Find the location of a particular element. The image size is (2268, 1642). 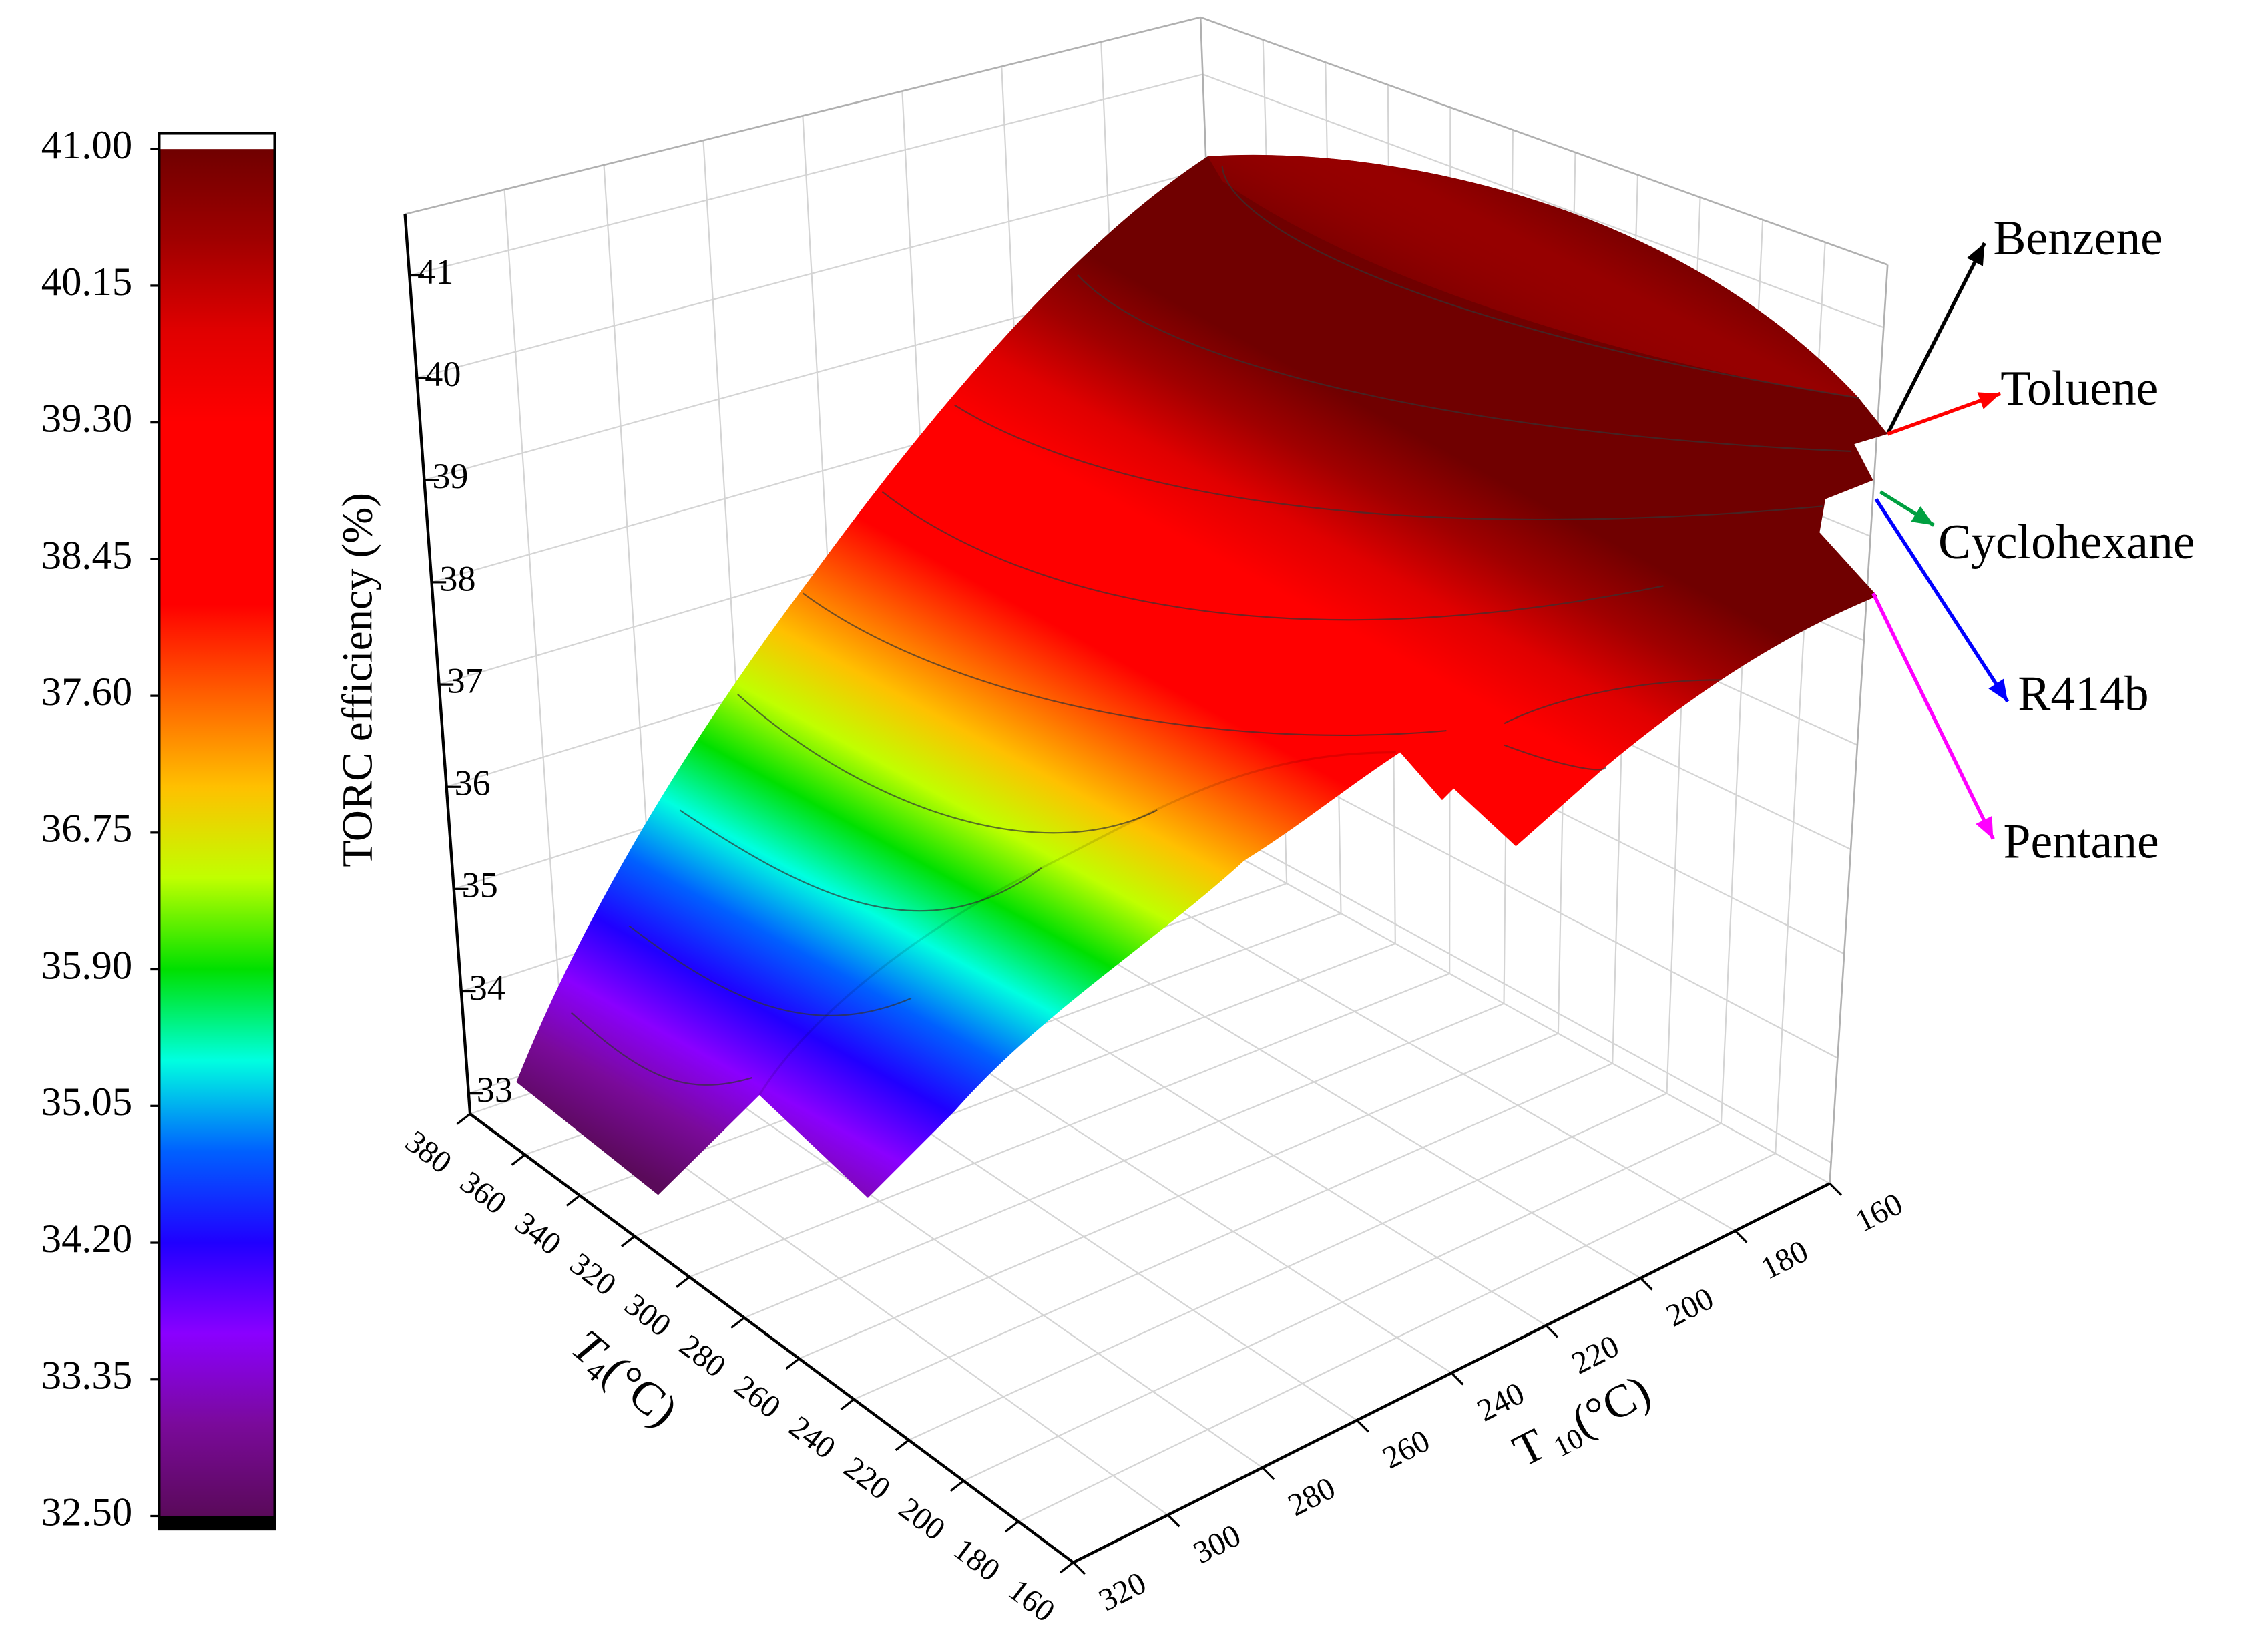

z-tick-label: 40 is located at coordinates (443, 374).